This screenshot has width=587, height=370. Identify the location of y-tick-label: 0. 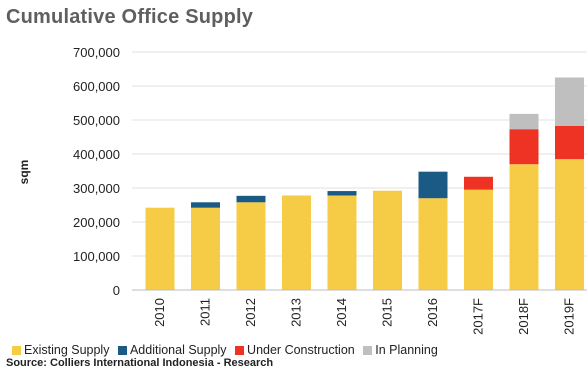
(116, 290).